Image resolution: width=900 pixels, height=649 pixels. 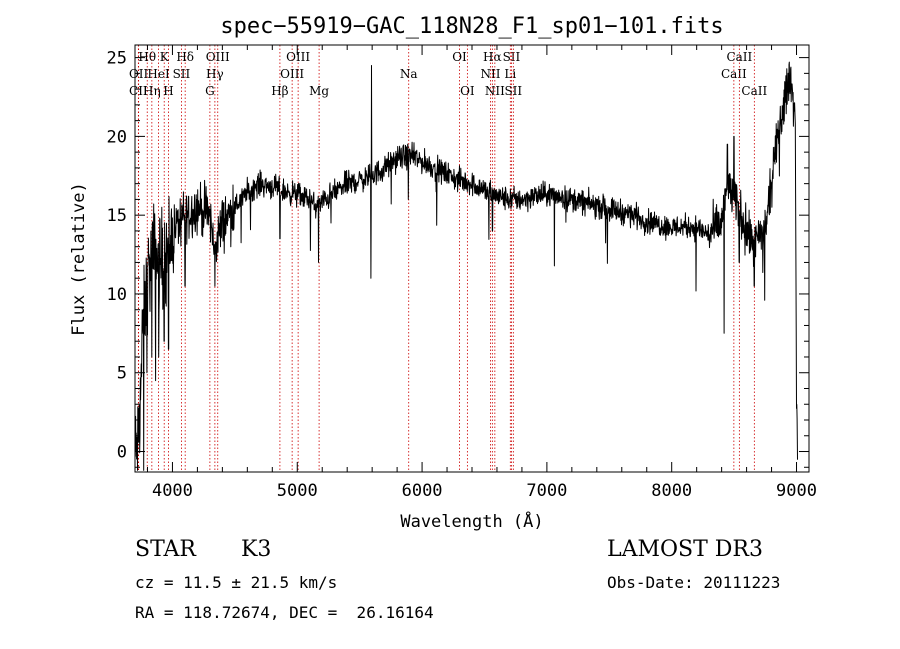 What do you see at coordinates (117, 295) in the screenshot?
I see `y-tick-label: 10` at bounding box center [117, 295].